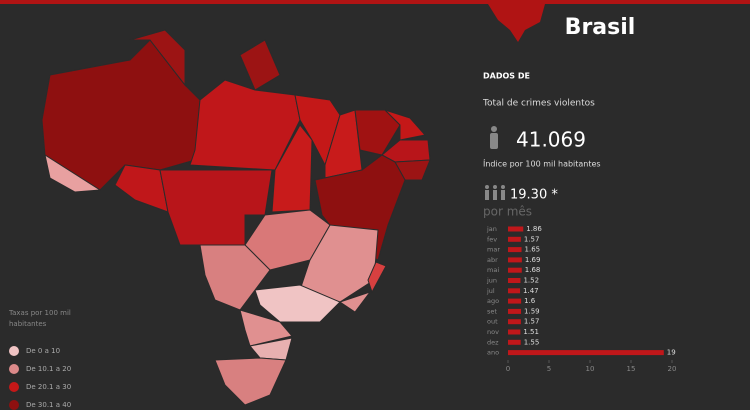  Describe the element at coordinates (494, 137) in the screenshot. I see `person-icon` at that location.